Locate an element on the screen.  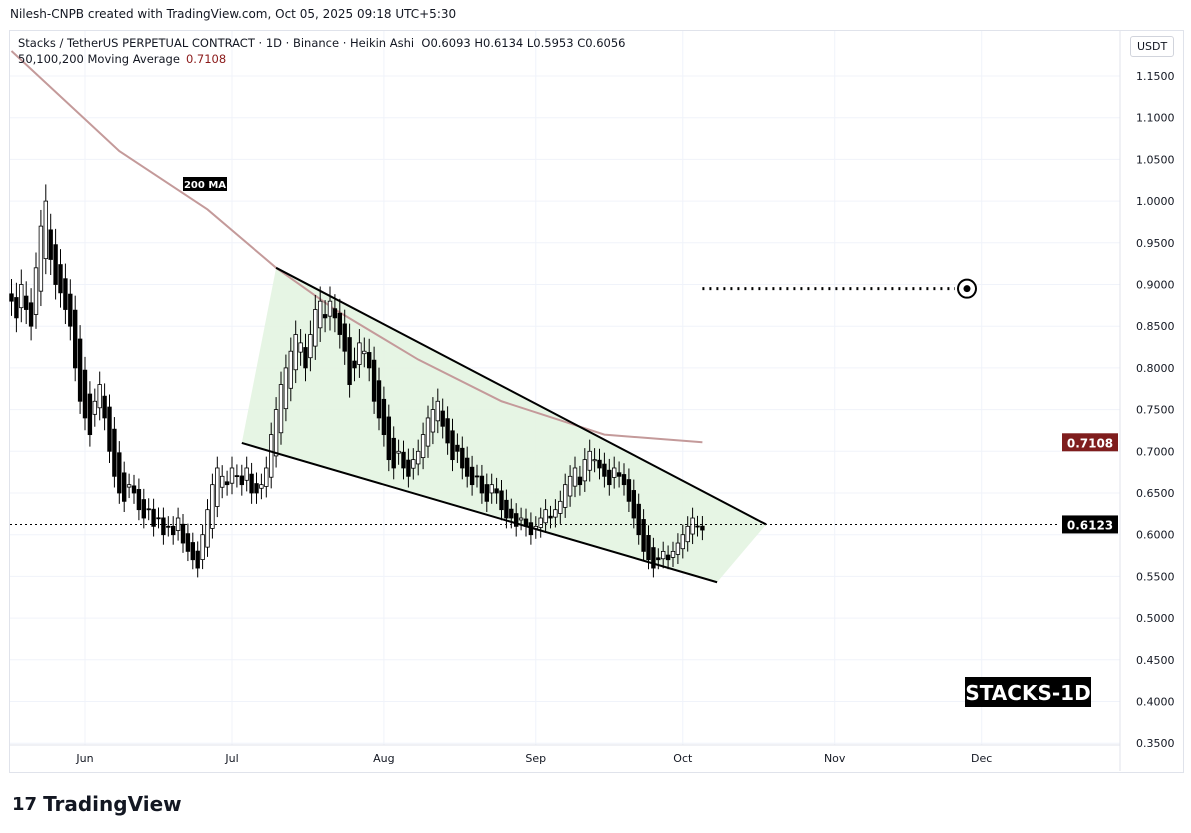
y-tick-label: 0.4000 is located at coordinates (1155, 702).